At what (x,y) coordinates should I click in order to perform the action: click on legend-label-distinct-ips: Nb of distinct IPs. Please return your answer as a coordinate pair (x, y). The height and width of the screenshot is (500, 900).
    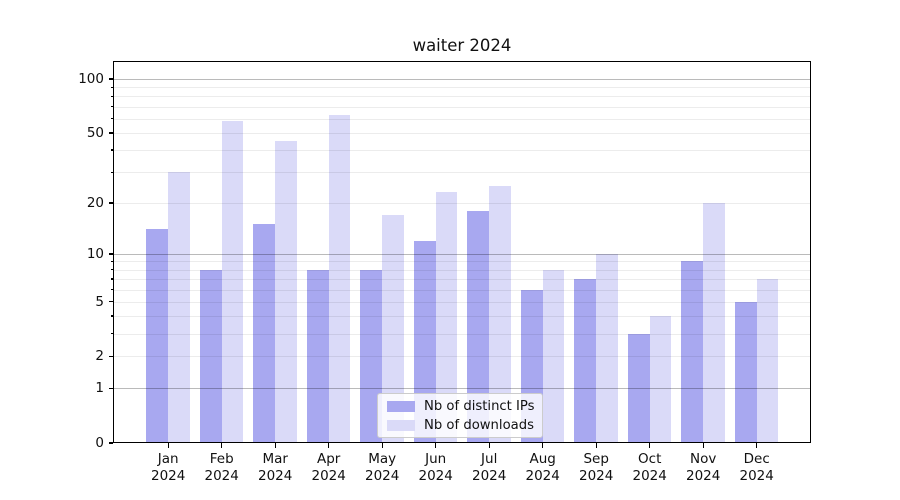
    Looking at the image, I should click on (479, 406).